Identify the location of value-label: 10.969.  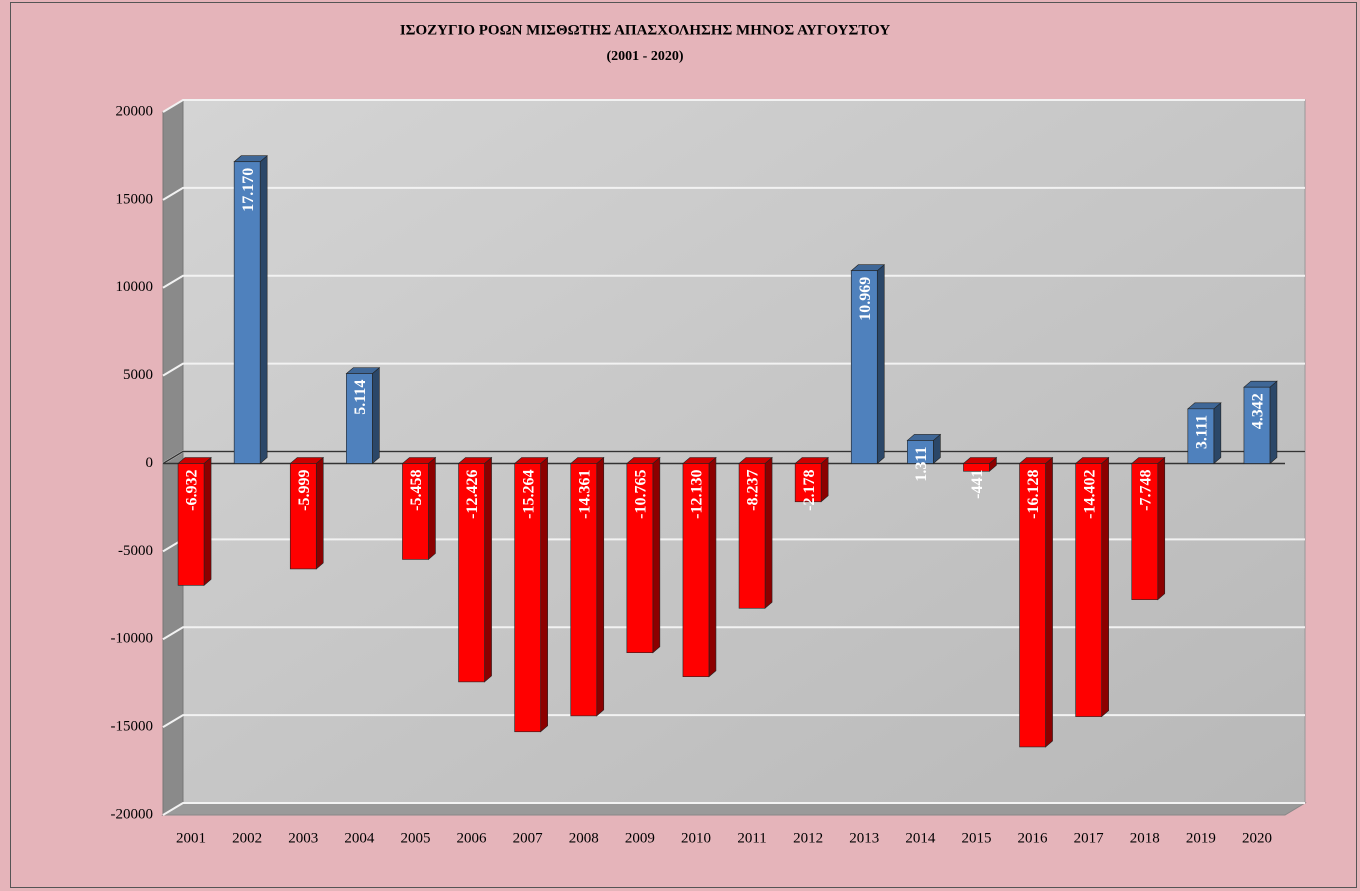
(865, 299).